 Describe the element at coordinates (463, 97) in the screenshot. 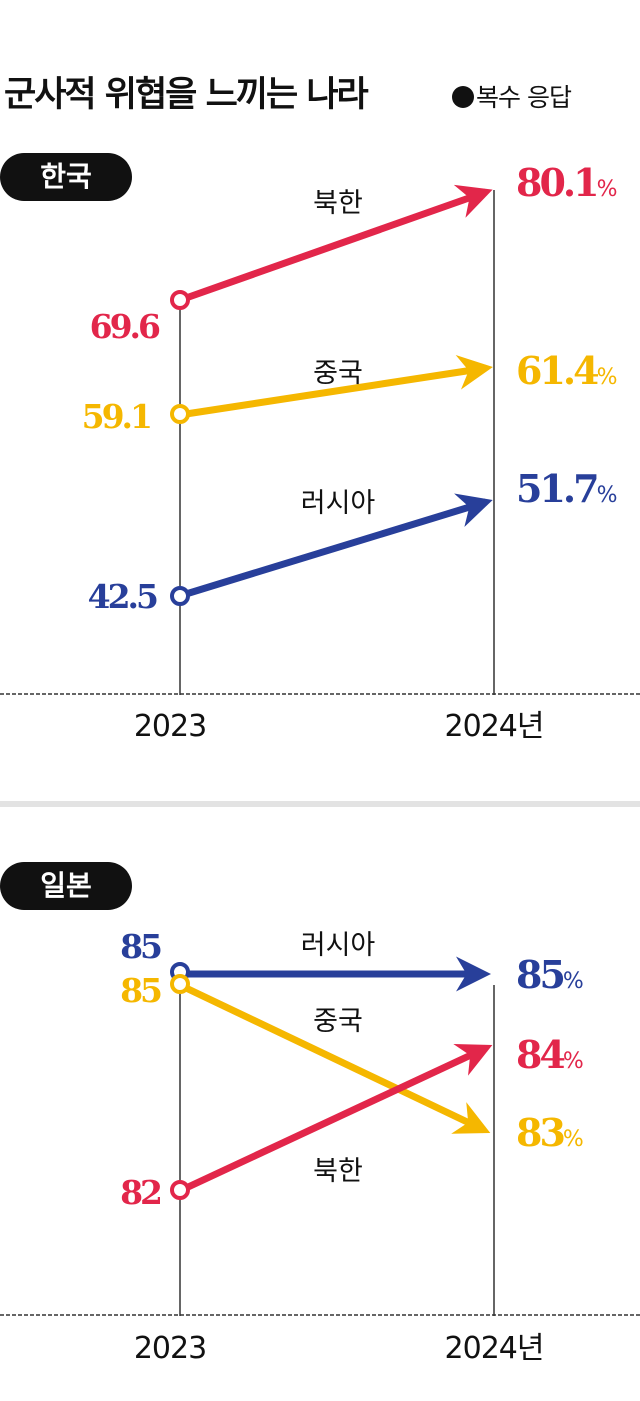

I see `bullet-icon` at that location.